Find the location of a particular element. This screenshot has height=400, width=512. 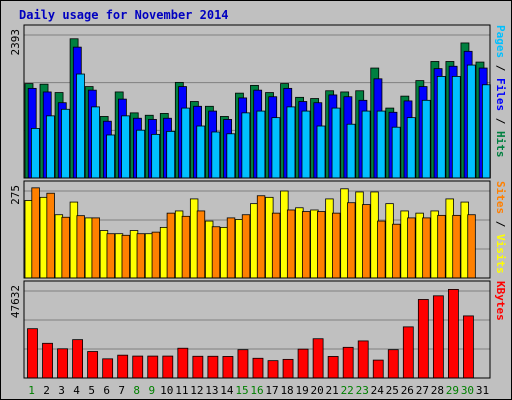

x-tick-label-20: 20 is located at coordinates (317, 390).